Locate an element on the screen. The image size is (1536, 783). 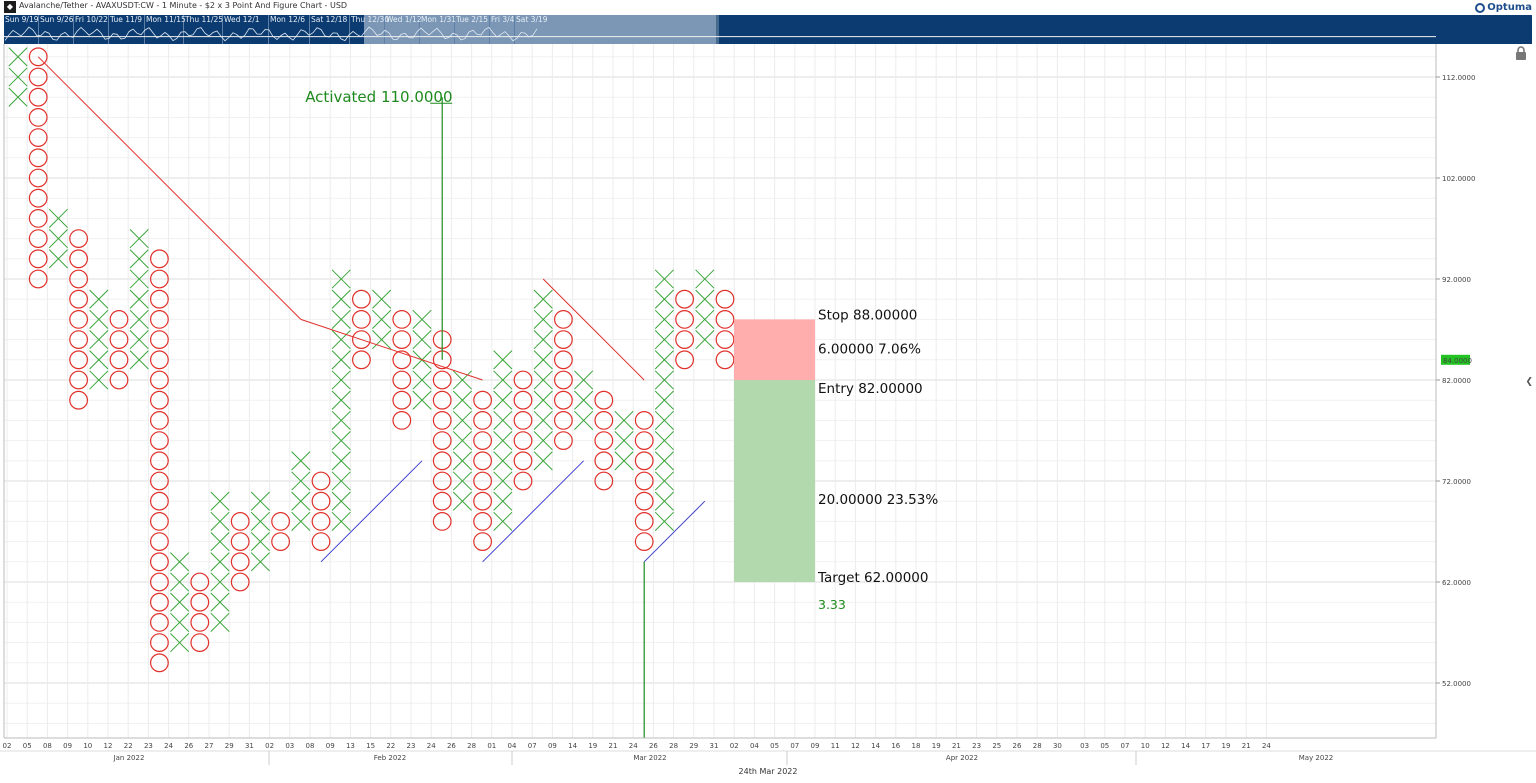
navigator-drag-handle is located at coordinates (717, 29).